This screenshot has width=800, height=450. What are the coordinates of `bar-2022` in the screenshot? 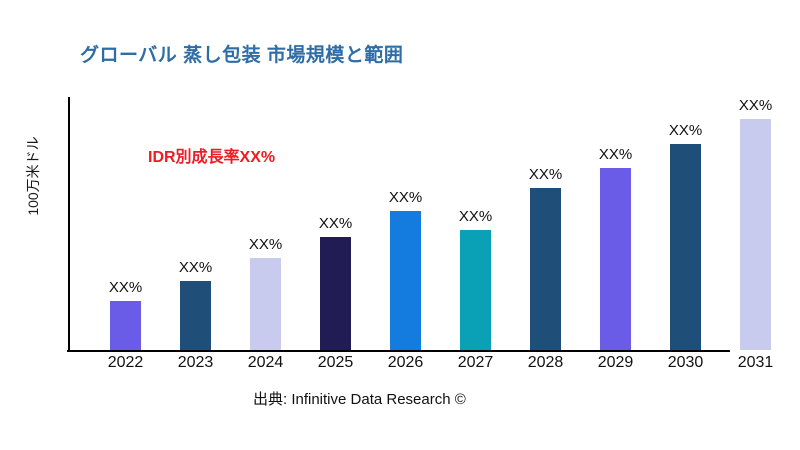 It's located at (125, 325).